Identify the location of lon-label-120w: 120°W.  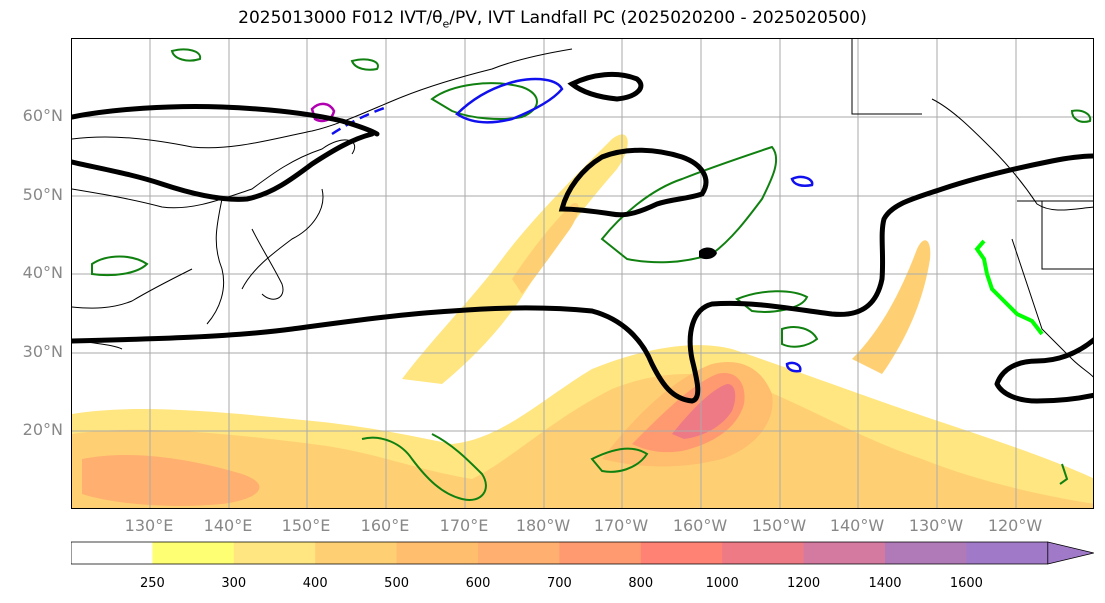
(1015, 525).